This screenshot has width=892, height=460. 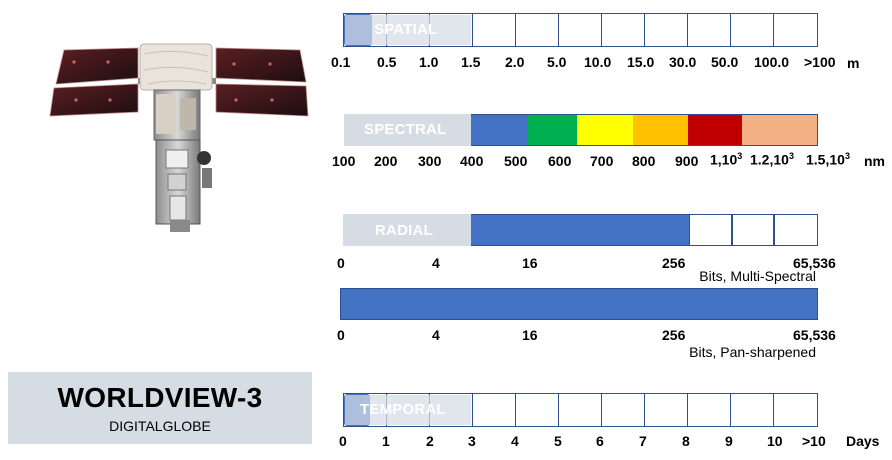 I want to click on tick-label: 10.0, so click(x=598, y=62).